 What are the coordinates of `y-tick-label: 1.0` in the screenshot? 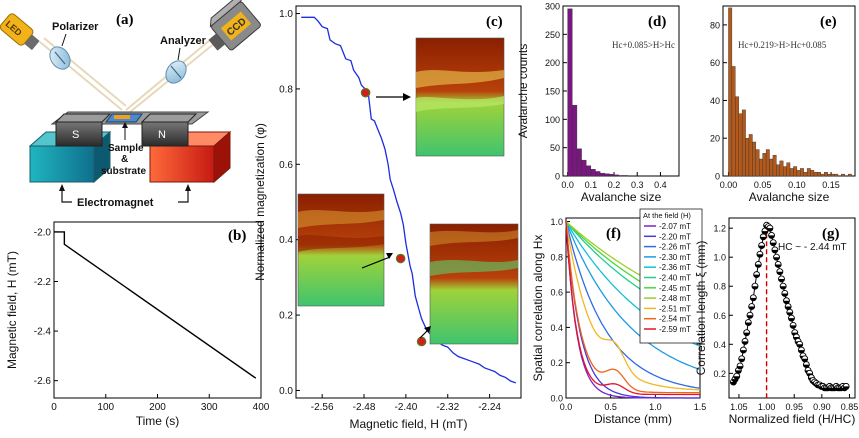 It's located at (556, 222).